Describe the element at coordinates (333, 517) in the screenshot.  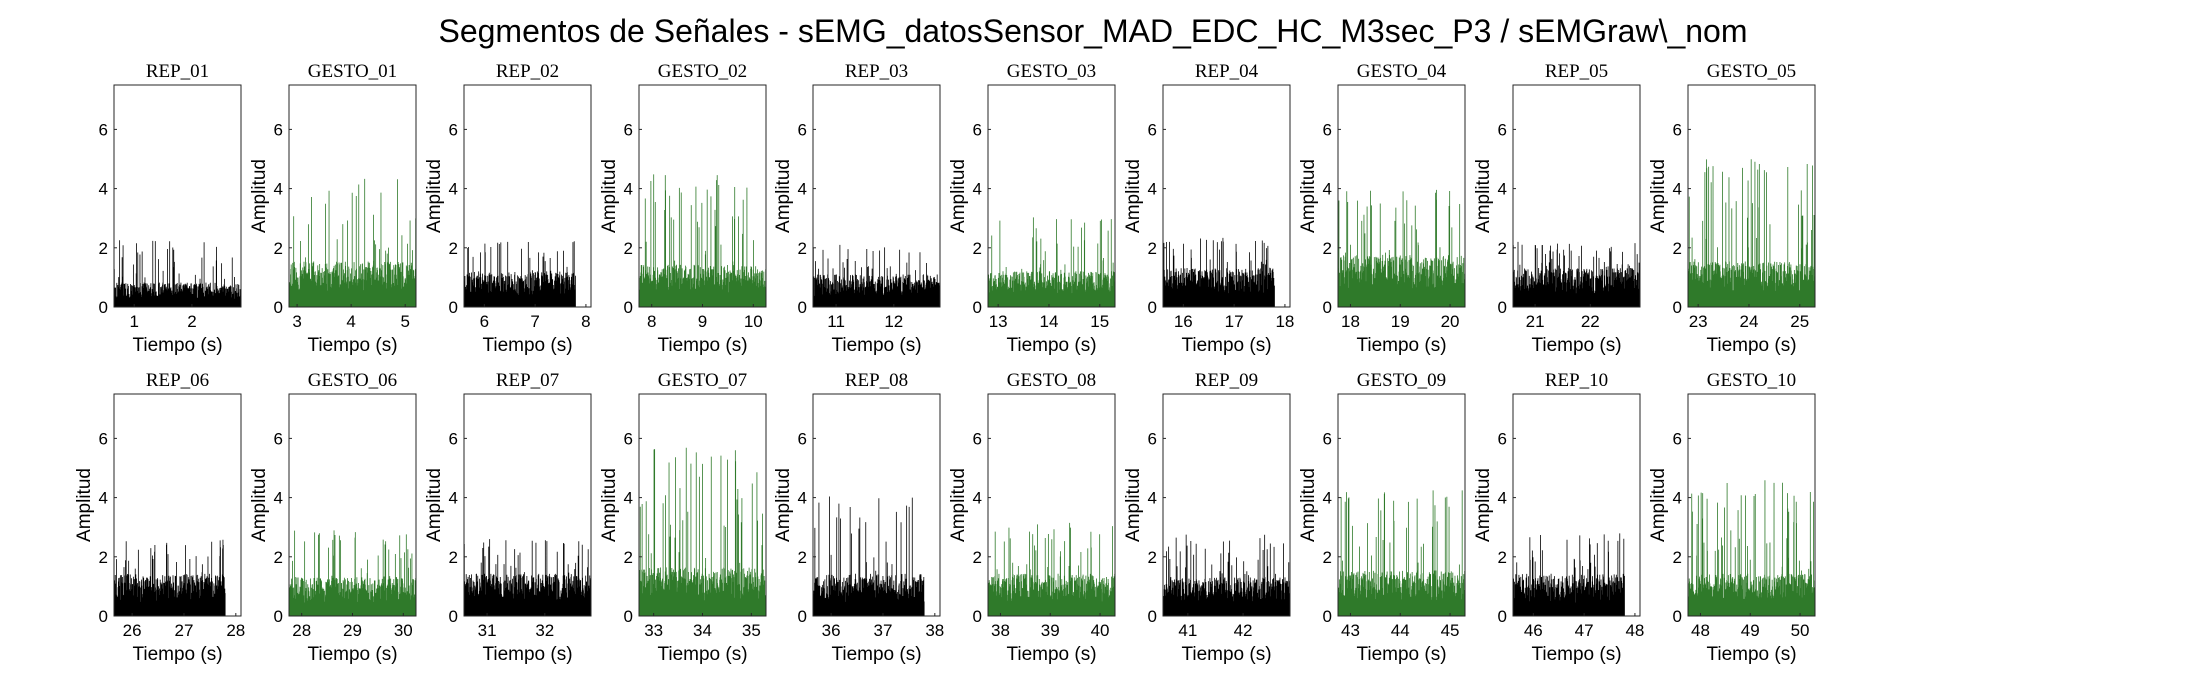
I see `subplot-gesto-06: 28 29 30 0 2 4 6 GESTO_06 Tiempo (s) Amplitud` at that location.